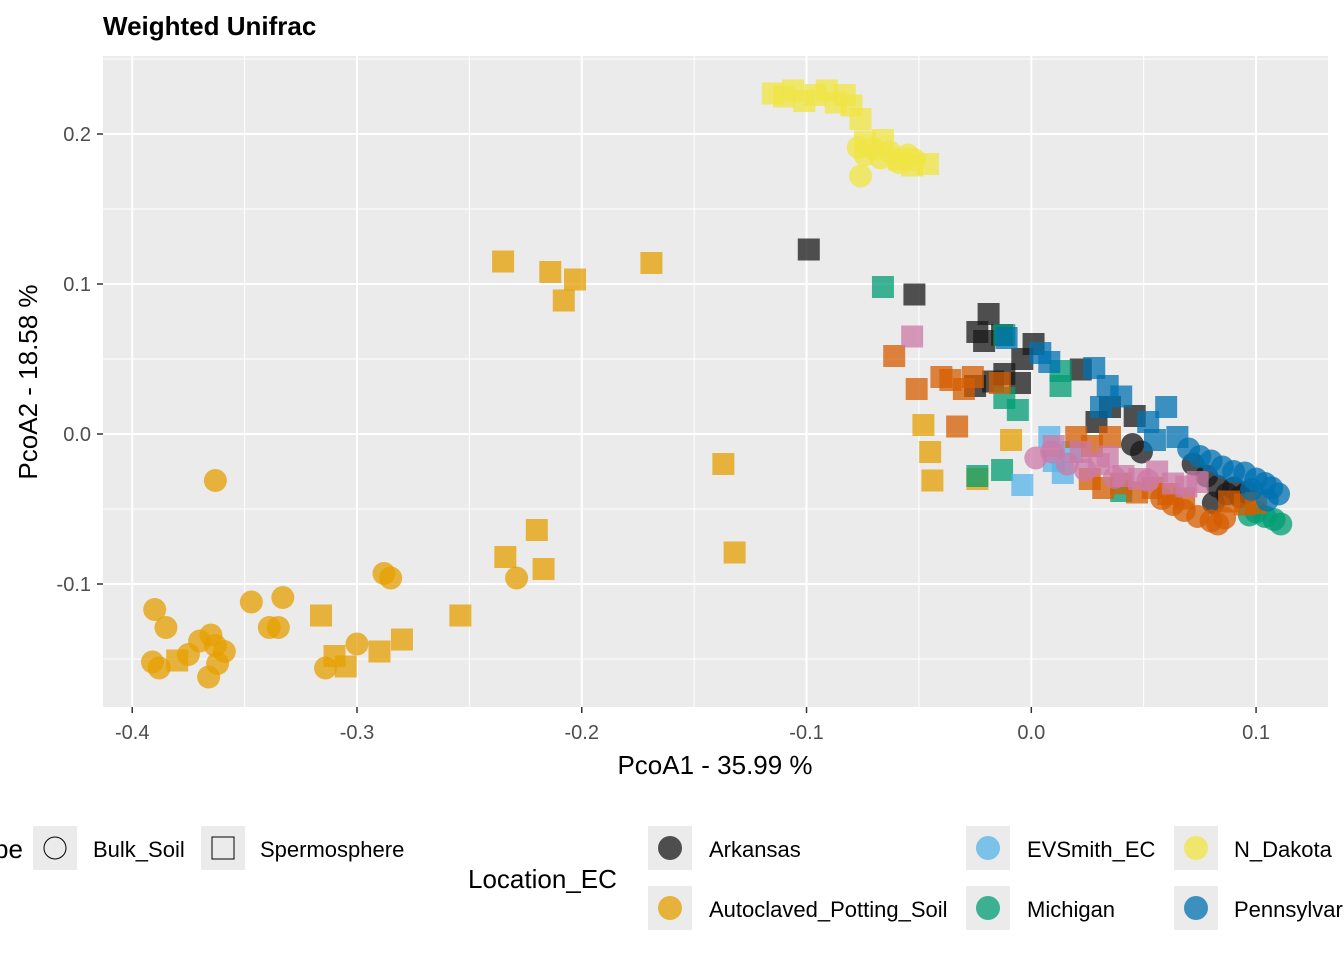 The image size is (1344, 960). I want to click on legend-label-bulk-soil: Bulk_Soil, so click(139, 849).